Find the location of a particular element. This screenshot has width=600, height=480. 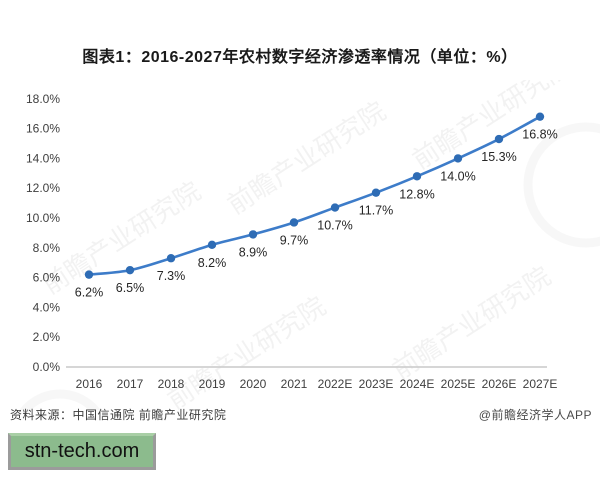

x-tick-label: 2017 is located at coordinates (130, 384).